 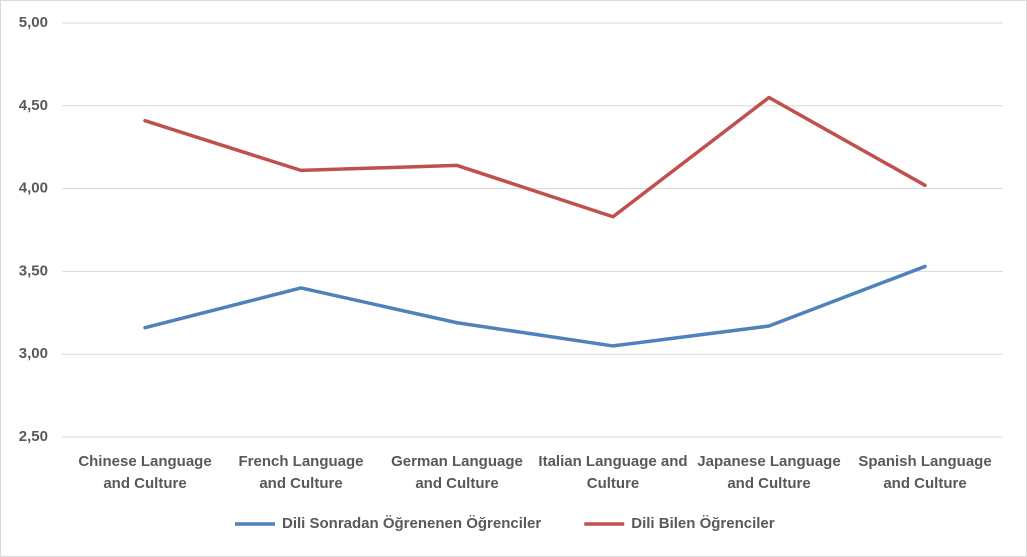 What do you see at coordinates (33, 270) in the screenshot?
I see `y-tick-label: 3,50` at bounding box center [33, 270].